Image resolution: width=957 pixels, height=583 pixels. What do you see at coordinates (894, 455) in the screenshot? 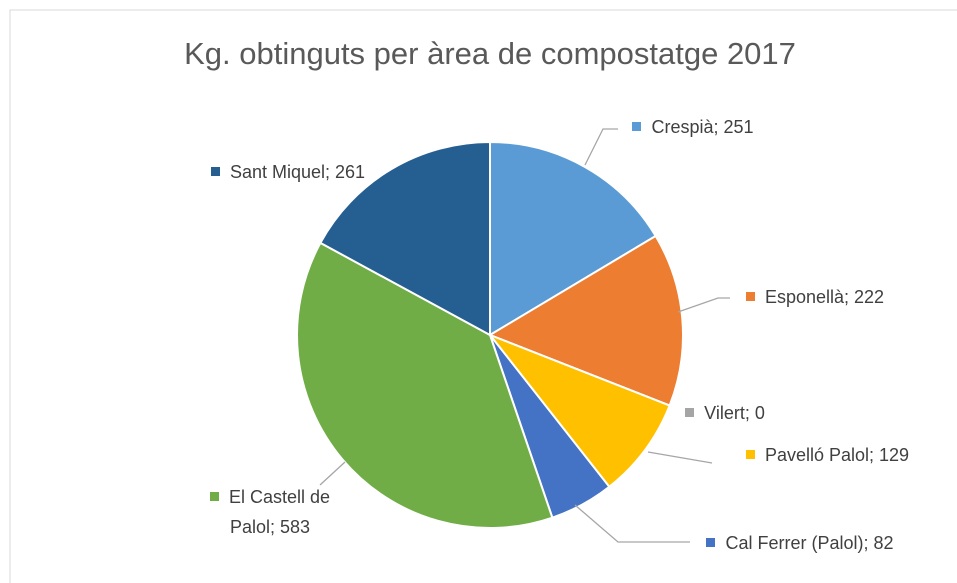
I see `label-value: 129` at bounding box center [894, 455].